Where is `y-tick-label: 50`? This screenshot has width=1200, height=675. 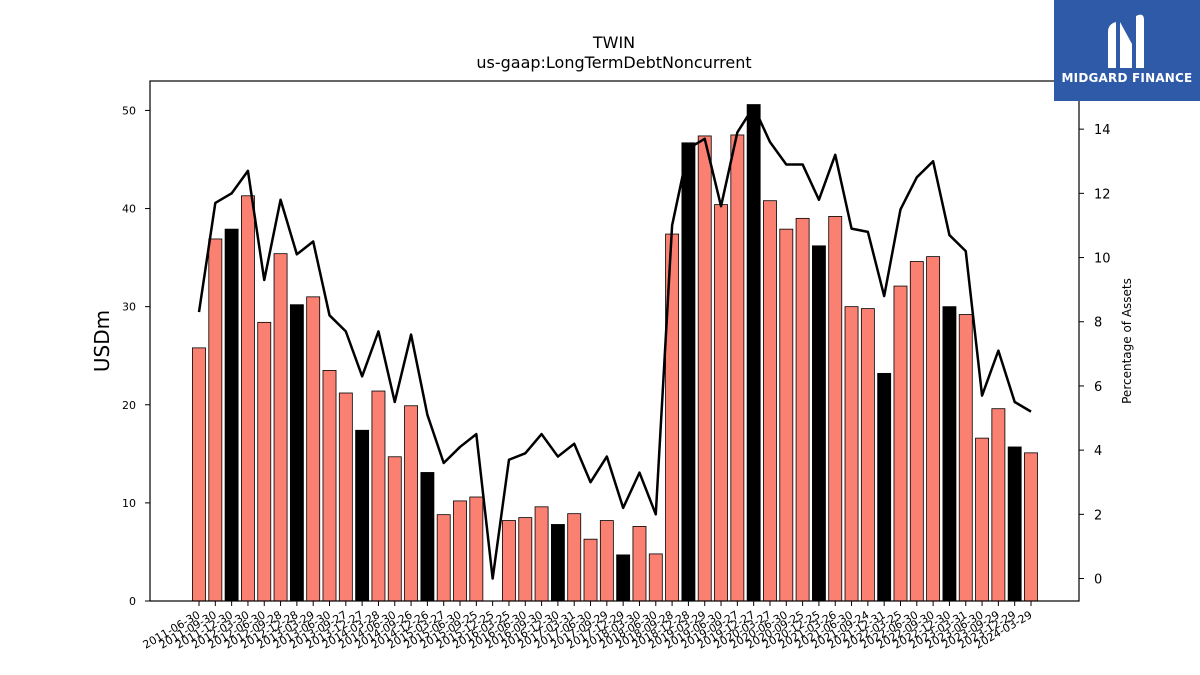 y-tick-label: 50 is located at coordinates (129, 110).